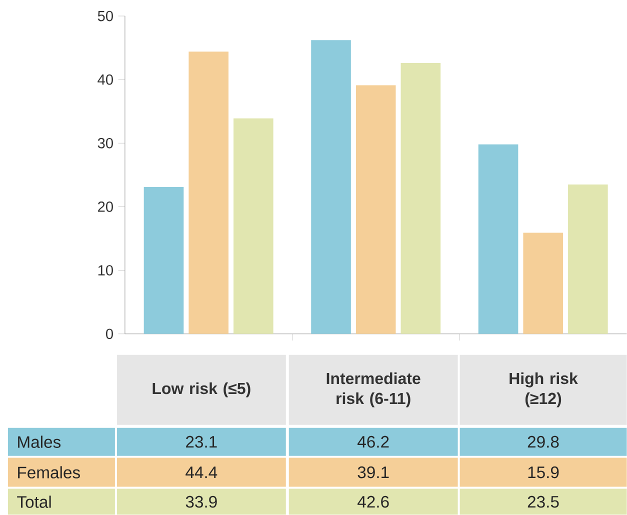 The width and height of the screenshot is (627, 515). What do you see at coordinates (373, 502) in the screenshot?
I see `data-label: 42.6` at bounding box center [373, 502].